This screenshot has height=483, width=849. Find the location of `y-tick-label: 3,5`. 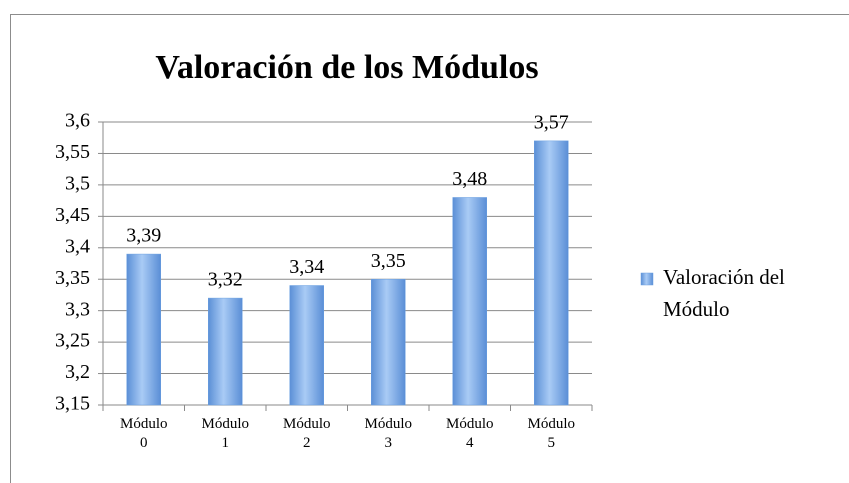

y-tick-label: 3,5 is located at coordinates (77, 183).